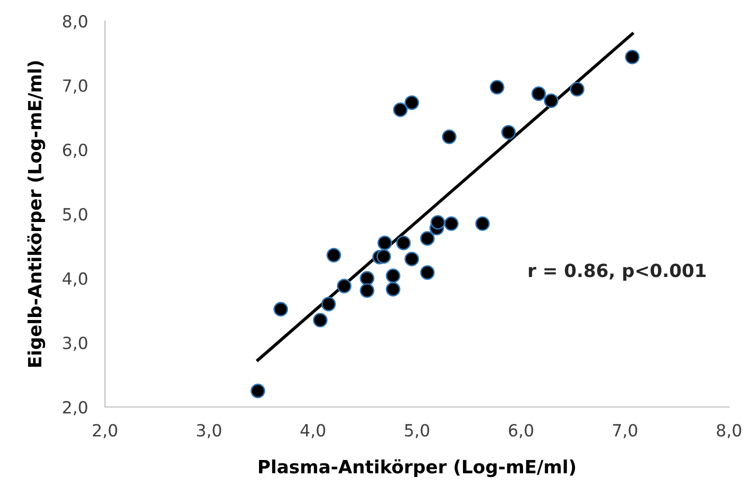  What do you see at coordinates (417, 431) in the screenshot?
I see `x-tick-label: 5,0` at bounding box center [417, 431].